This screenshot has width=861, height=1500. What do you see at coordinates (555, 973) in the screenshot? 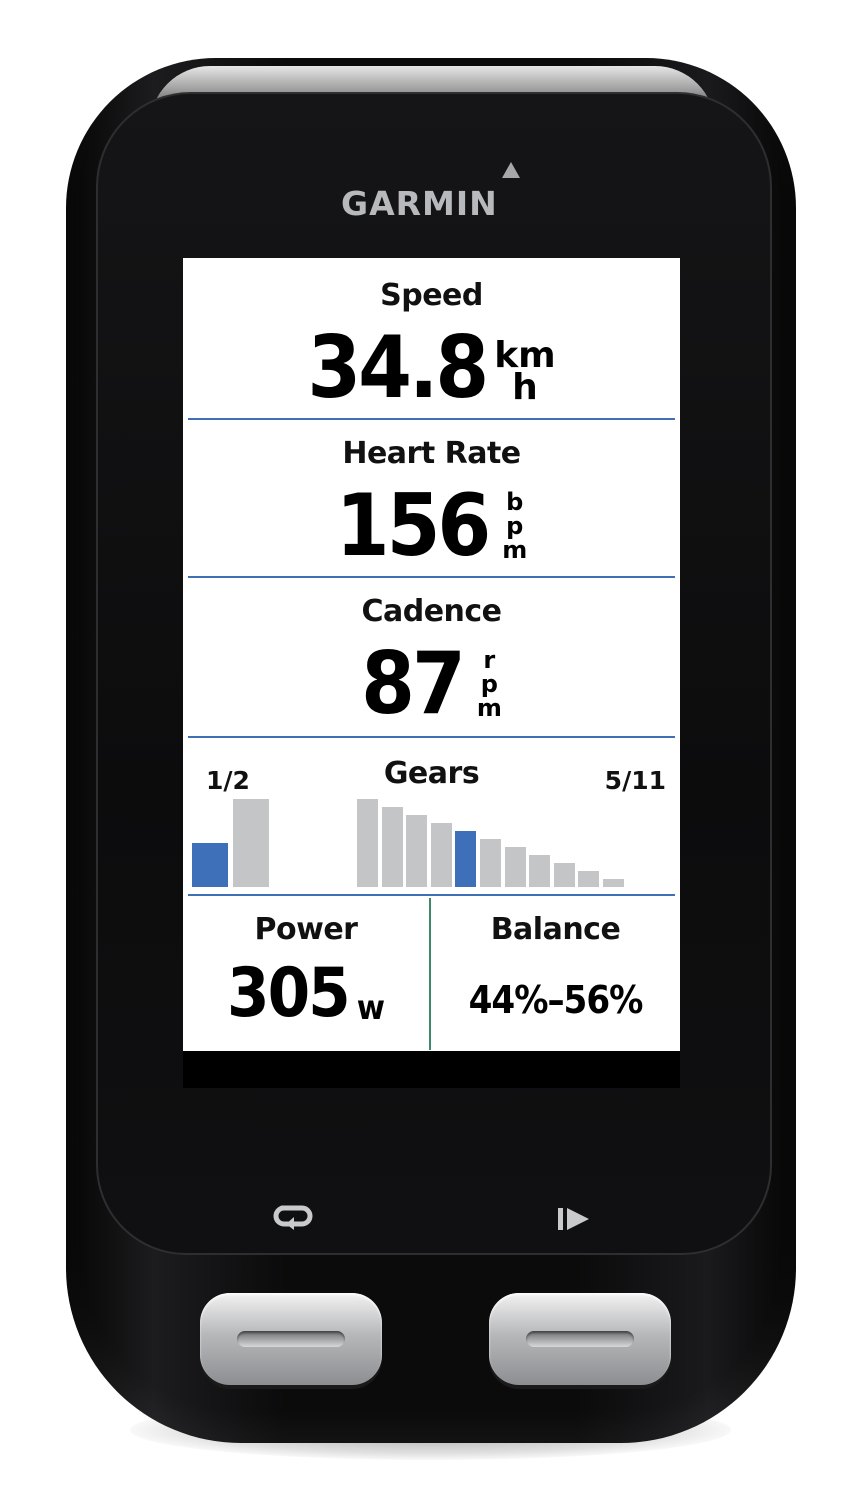
I see `balance-field: Balance 44%–56%` at bounding box center [555, 973].